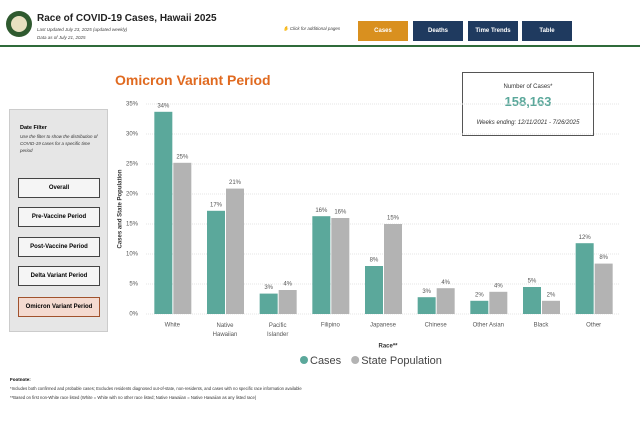  What do you see at coordinates (277, 330) in the screenshot?
I see `x-tick-label: Pacific Islander` at bounding box center [277, 330].